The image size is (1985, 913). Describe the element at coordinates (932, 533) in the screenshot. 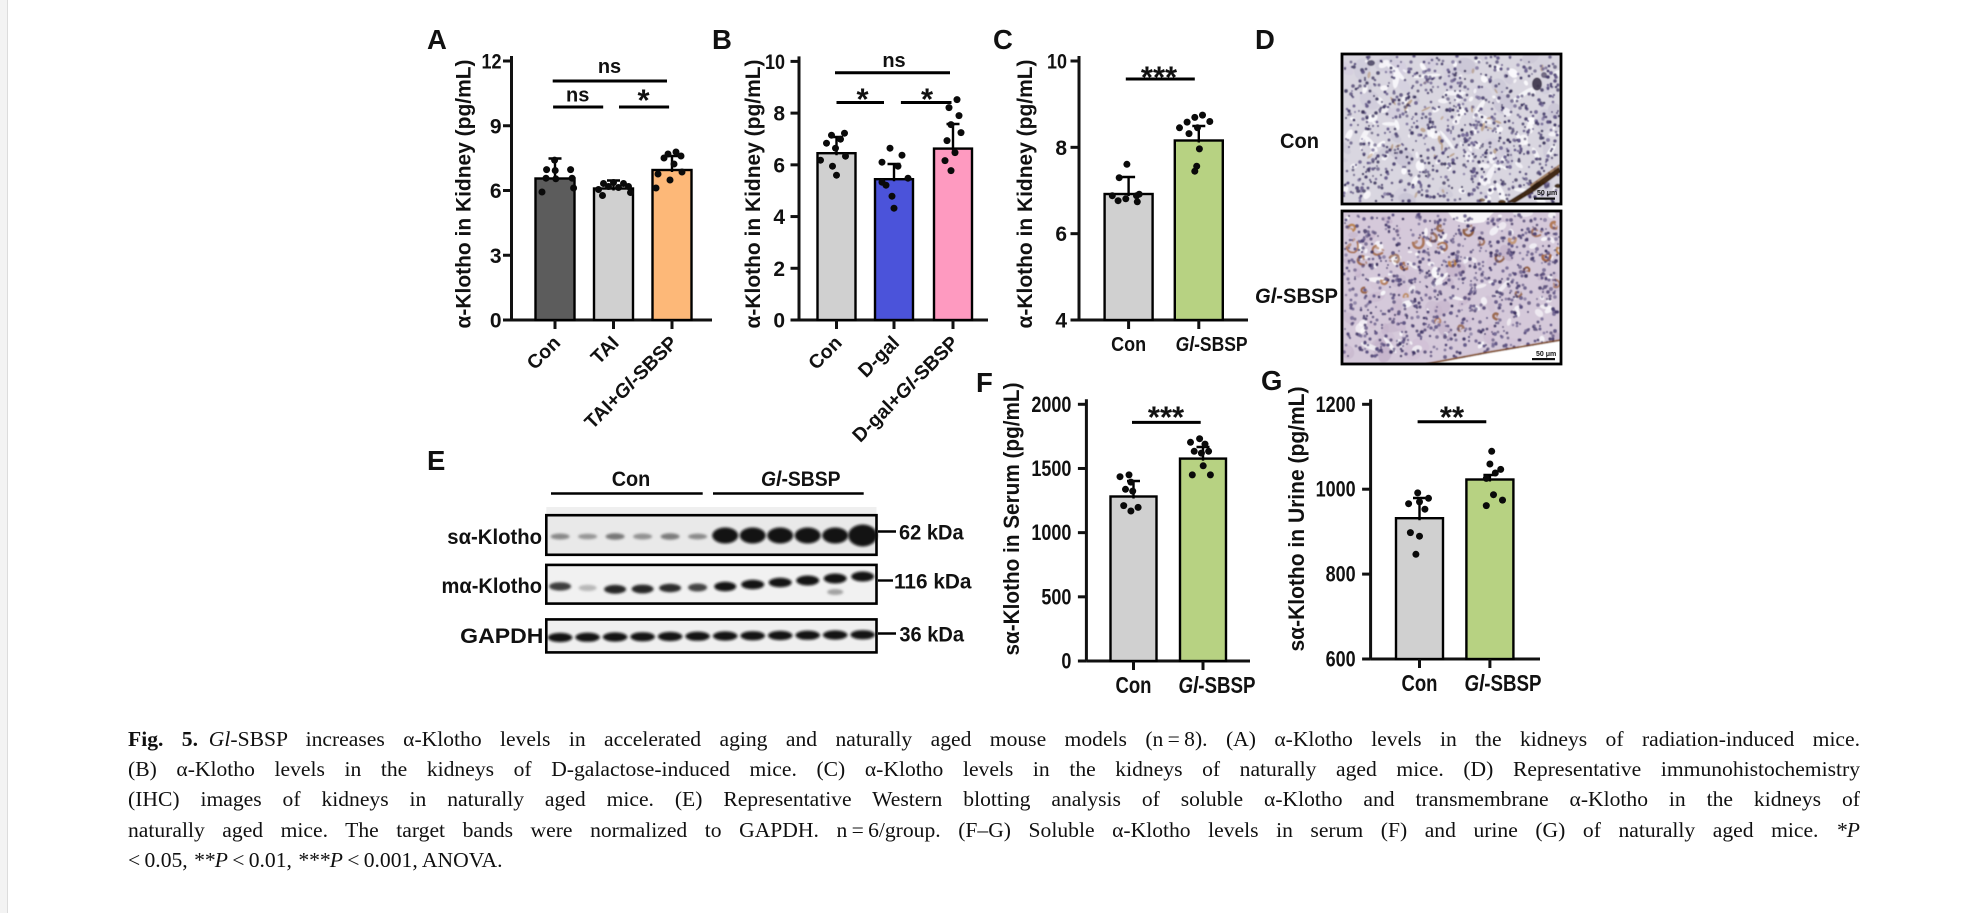

I see `svg-text: 62 kDa` at that location.